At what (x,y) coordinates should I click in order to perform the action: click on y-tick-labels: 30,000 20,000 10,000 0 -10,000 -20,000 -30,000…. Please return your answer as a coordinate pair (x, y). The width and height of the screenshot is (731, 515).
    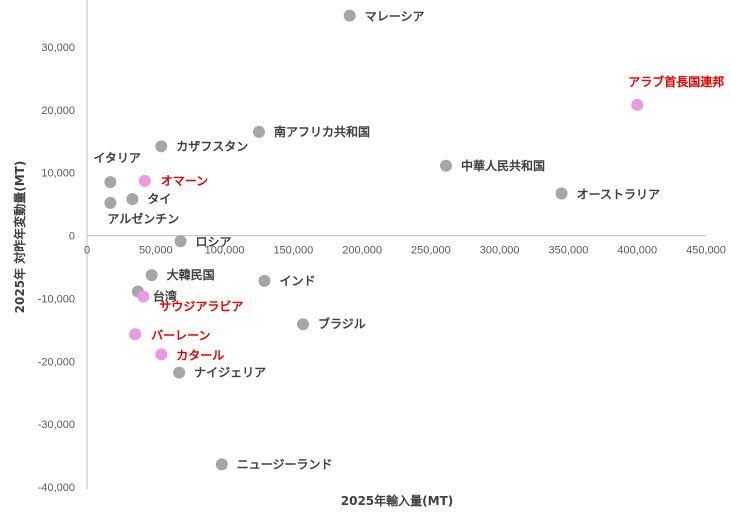
    Looking at the image, I should click on (56, 268).